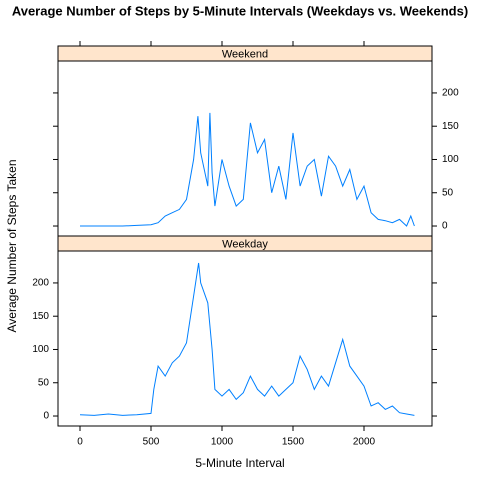 This screenshot has height=480, width=480. Describe the element at coordinates (364, 442) in the screenshot. I see `x-tick-label: 2000` at that location.